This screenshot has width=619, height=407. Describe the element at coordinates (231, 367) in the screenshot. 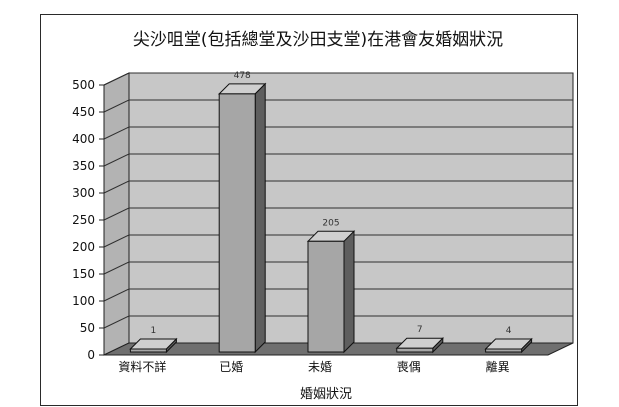

I see `x-tick-label: 已婚` at that location.